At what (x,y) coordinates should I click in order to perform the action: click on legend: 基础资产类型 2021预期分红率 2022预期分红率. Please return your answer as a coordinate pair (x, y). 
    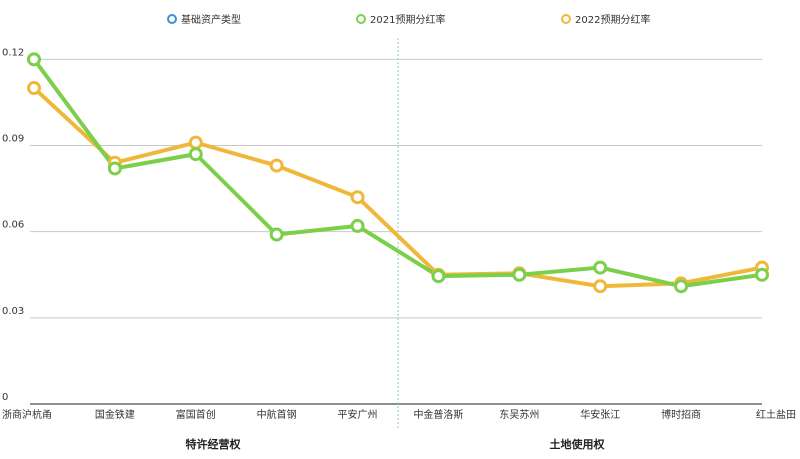
    Looking at the image, I should click on (408, 19).